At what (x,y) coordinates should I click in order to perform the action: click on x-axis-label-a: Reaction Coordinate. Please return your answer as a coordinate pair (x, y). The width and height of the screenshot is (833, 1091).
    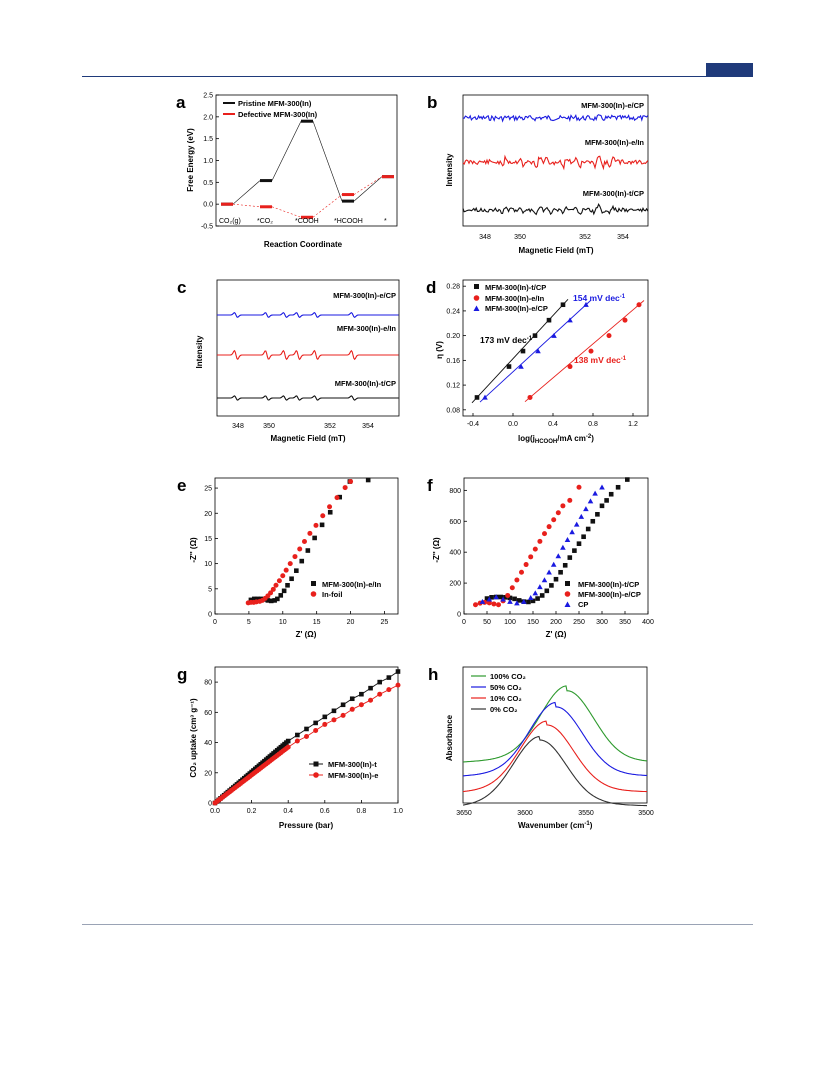
    Looking at the image, I should click on (303, 244).